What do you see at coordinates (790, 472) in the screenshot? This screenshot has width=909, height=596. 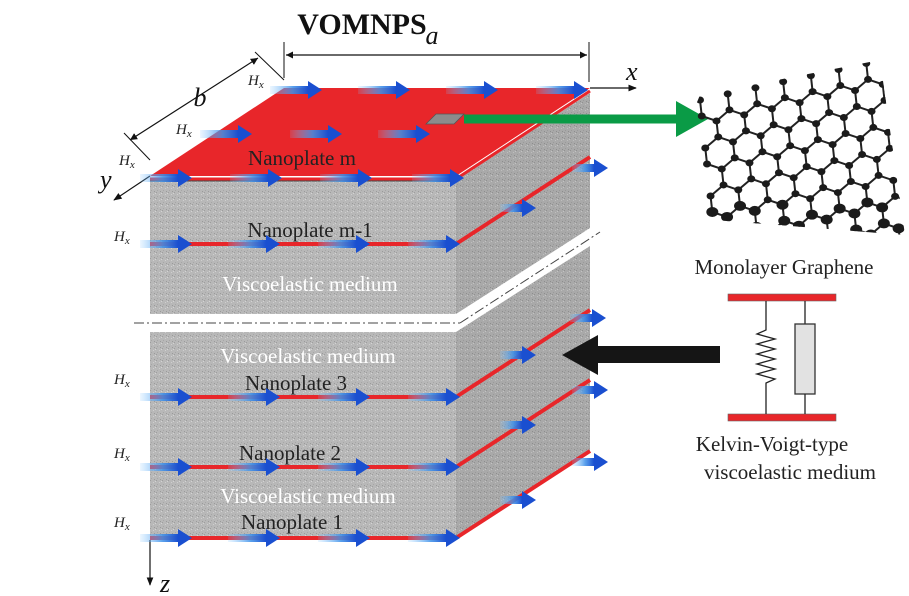 I see `kelvin-label-line2: viscoelastic medium` at bounding box center [790, 472].